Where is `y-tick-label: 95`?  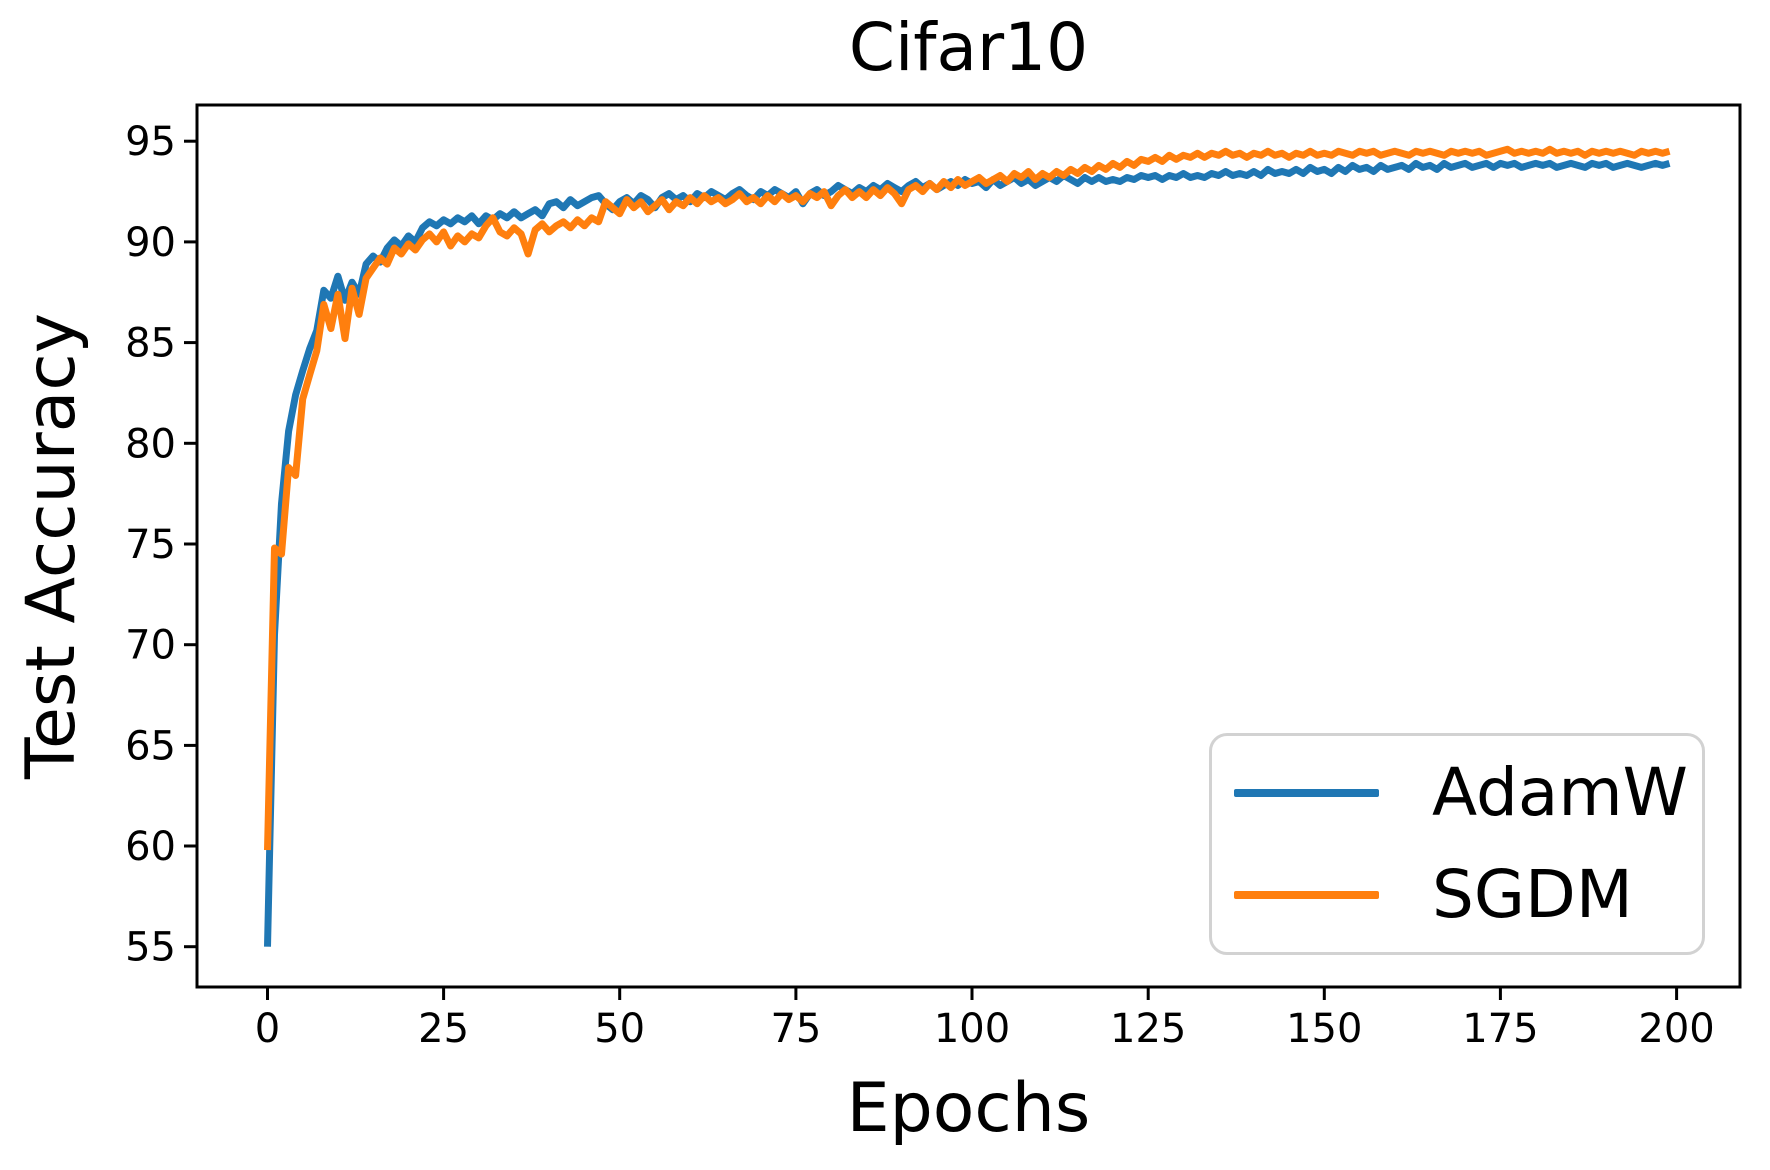
y-tick-label: 95 is located at coordinates (150, 142).